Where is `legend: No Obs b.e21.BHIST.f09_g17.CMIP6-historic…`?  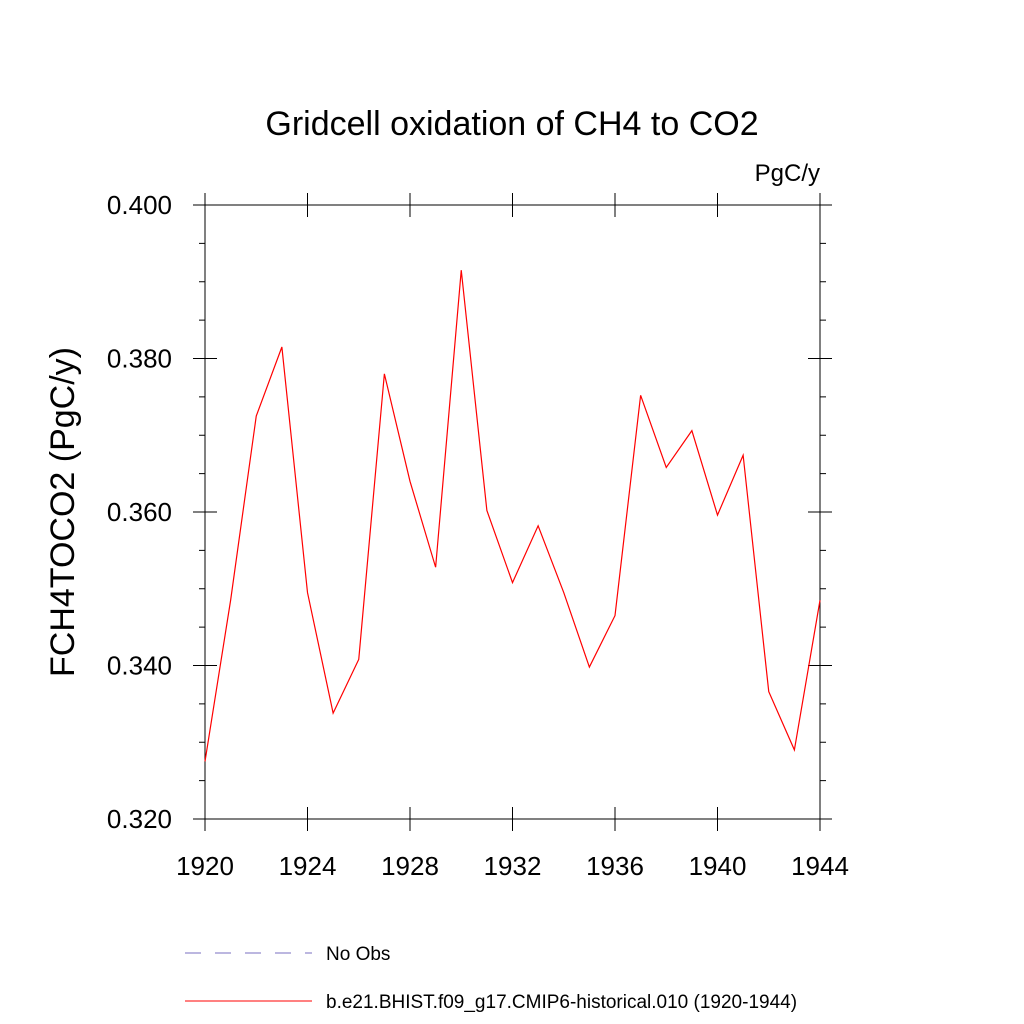
legend: No Obs b.e21.BHIST.f09_g17.CMIP6-historic… is located at coordinates (491, 978).